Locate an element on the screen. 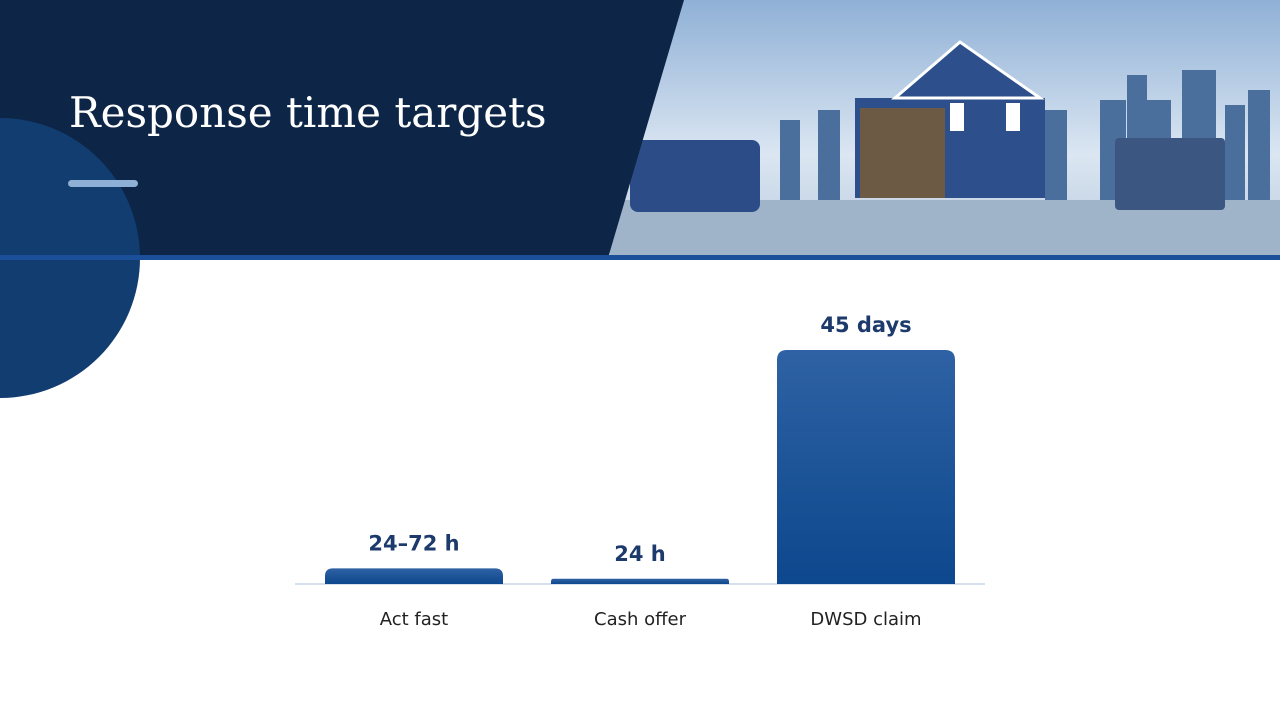 This screenshot has width=1280, height=720. title-accent is located at coordinates (103, 183).